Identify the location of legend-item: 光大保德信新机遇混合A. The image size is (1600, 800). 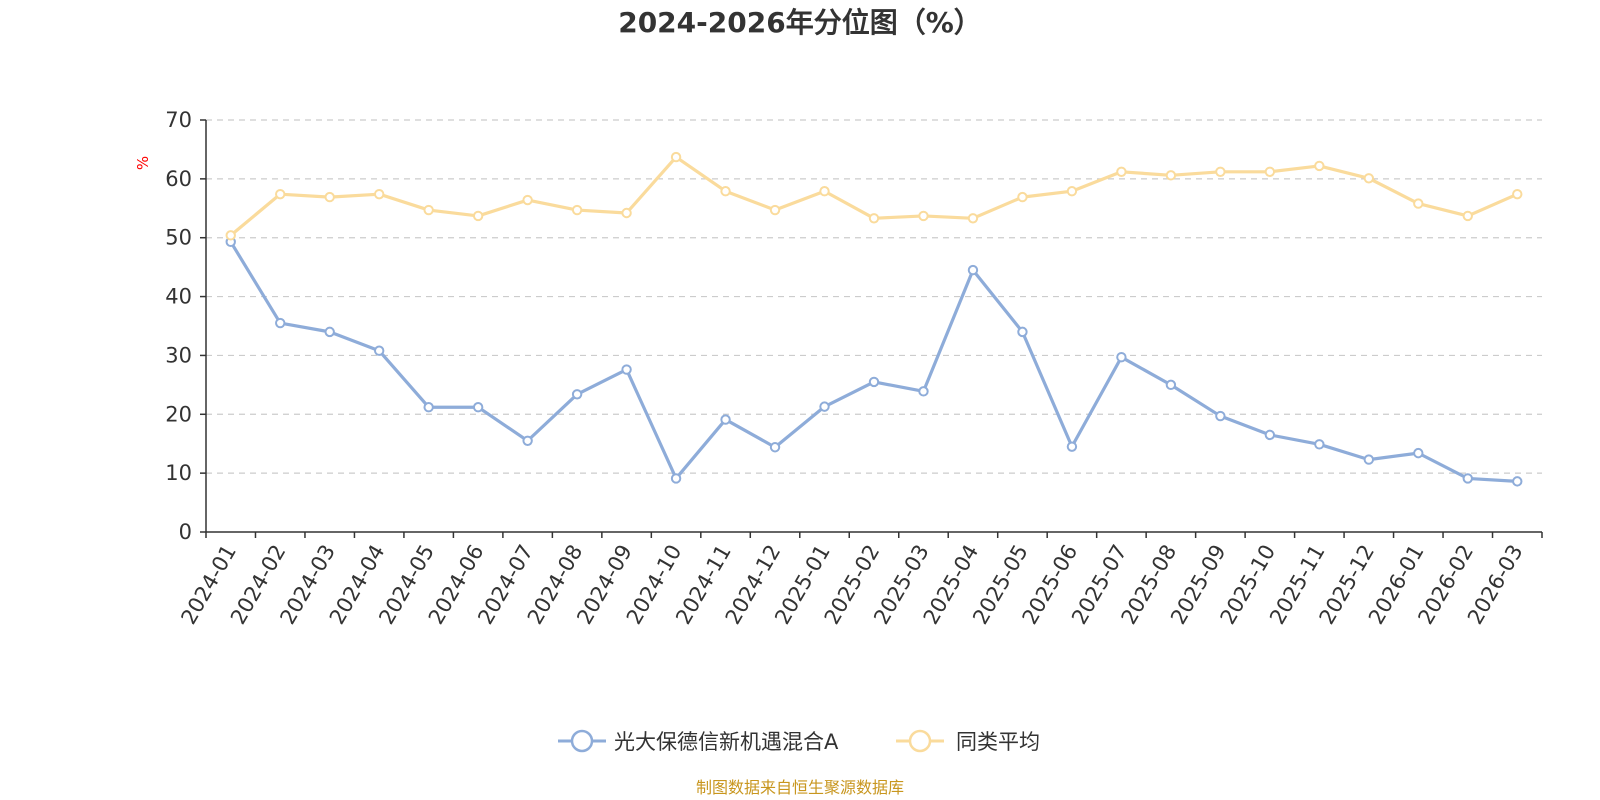
(698, 741).